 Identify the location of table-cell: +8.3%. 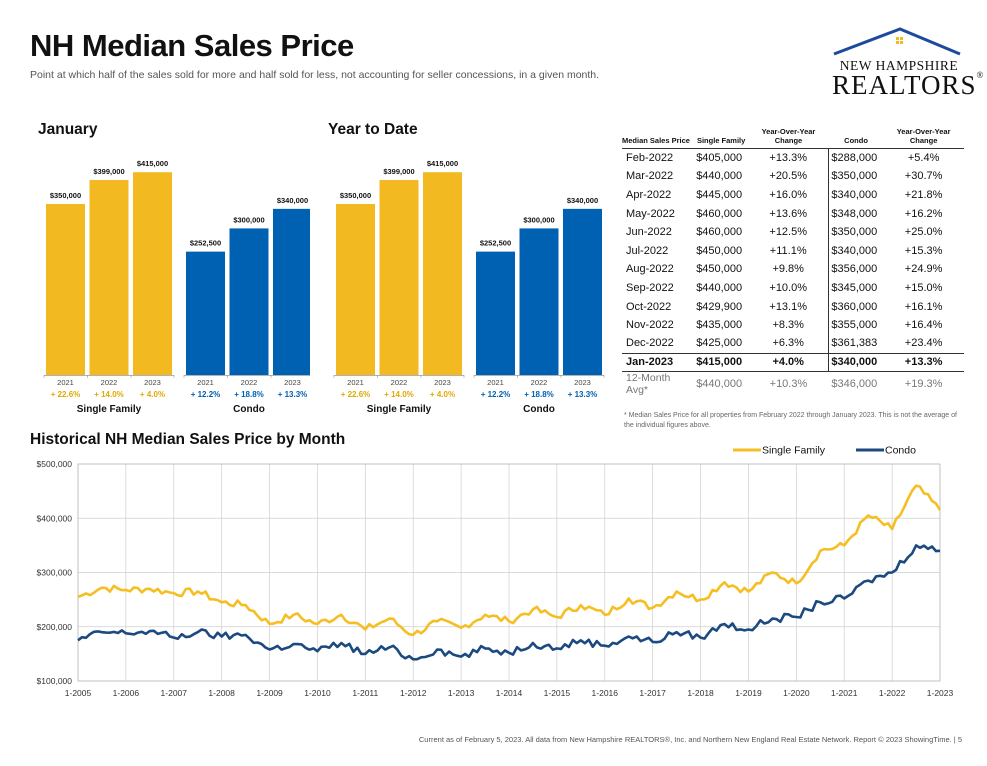
(789, 325).